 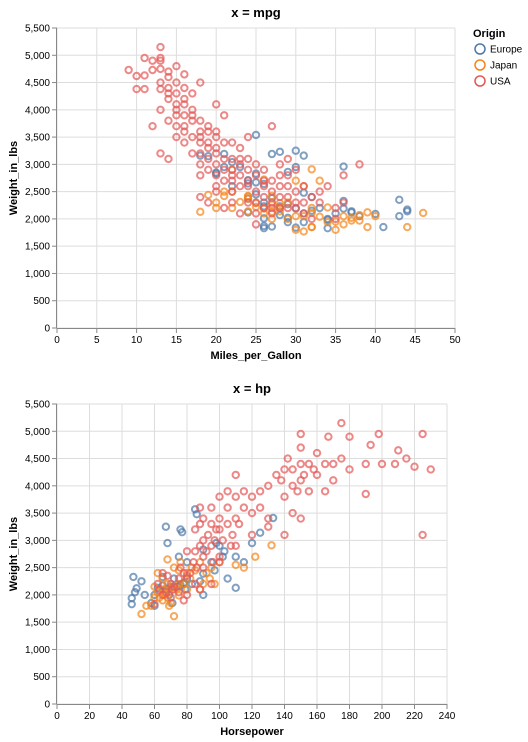 I want to click on y-tick-label: 5,000, so click(x=37, y=56).